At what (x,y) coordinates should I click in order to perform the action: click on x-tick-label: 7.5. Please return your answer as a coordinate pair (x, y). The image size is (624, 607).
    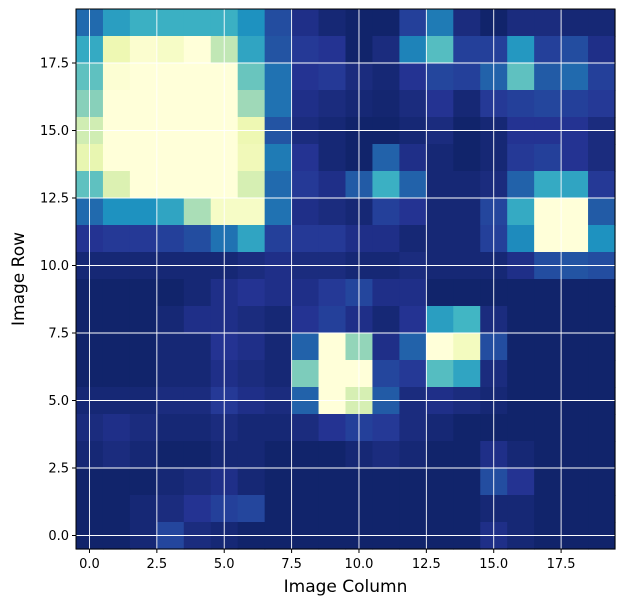
    Looking at the image, I should click on (291, 564).